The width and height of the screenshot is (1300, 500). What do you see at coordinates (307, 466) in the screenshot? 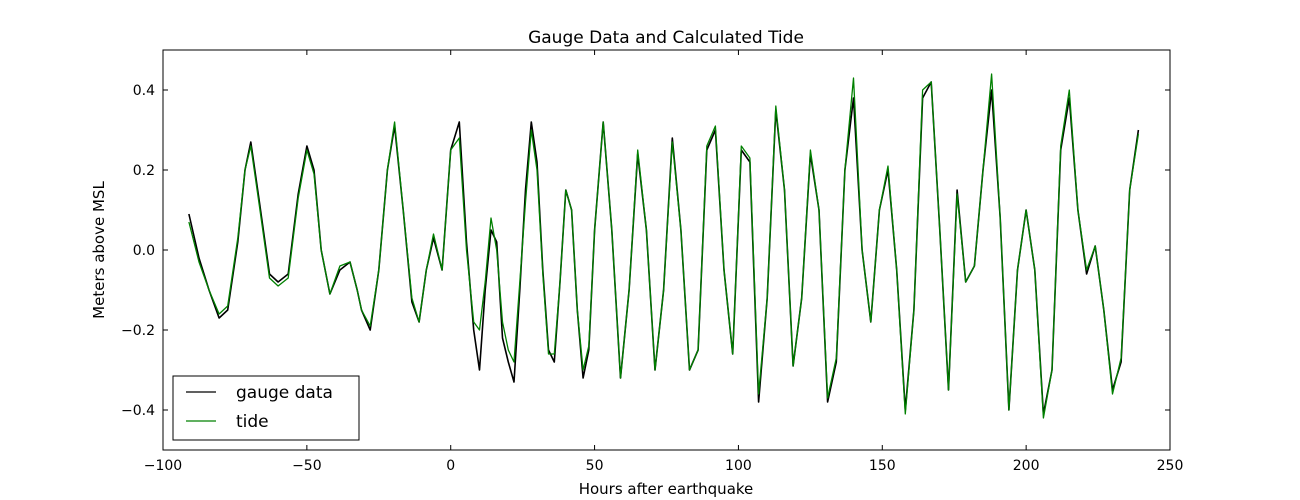
I see `x-tick-label: −50` at bounding box center [307, 466].